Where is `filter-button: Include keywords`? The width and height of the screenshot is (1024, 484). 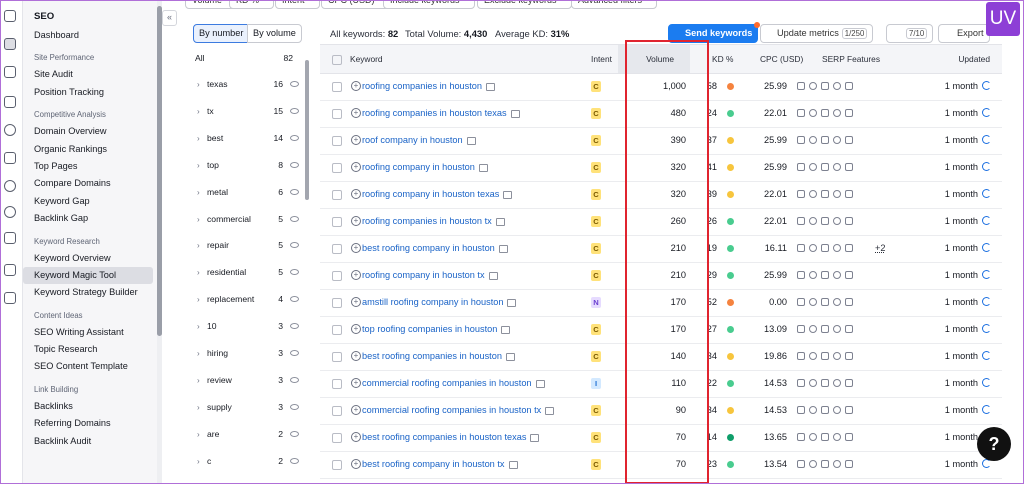
filter-button: Include keywords is located at coordinates (429, 4).